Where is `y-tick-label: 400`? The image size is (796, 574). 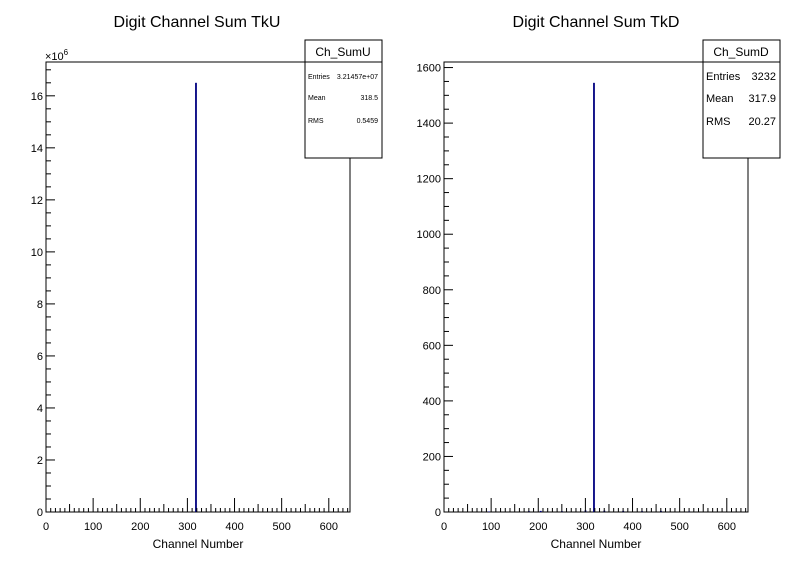
y-tick-label: 400 is located at coordinates (432, 402).